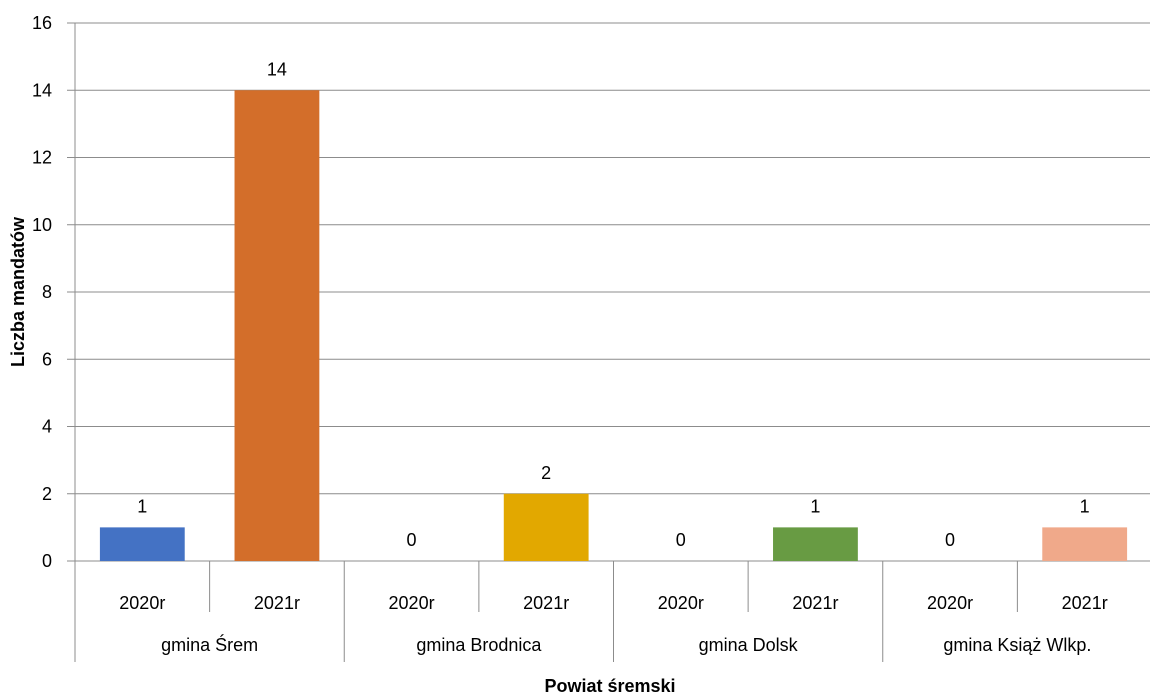 This screenshot has height=698, width=1150. I want to click on data-label: 2, so click(546, 473).